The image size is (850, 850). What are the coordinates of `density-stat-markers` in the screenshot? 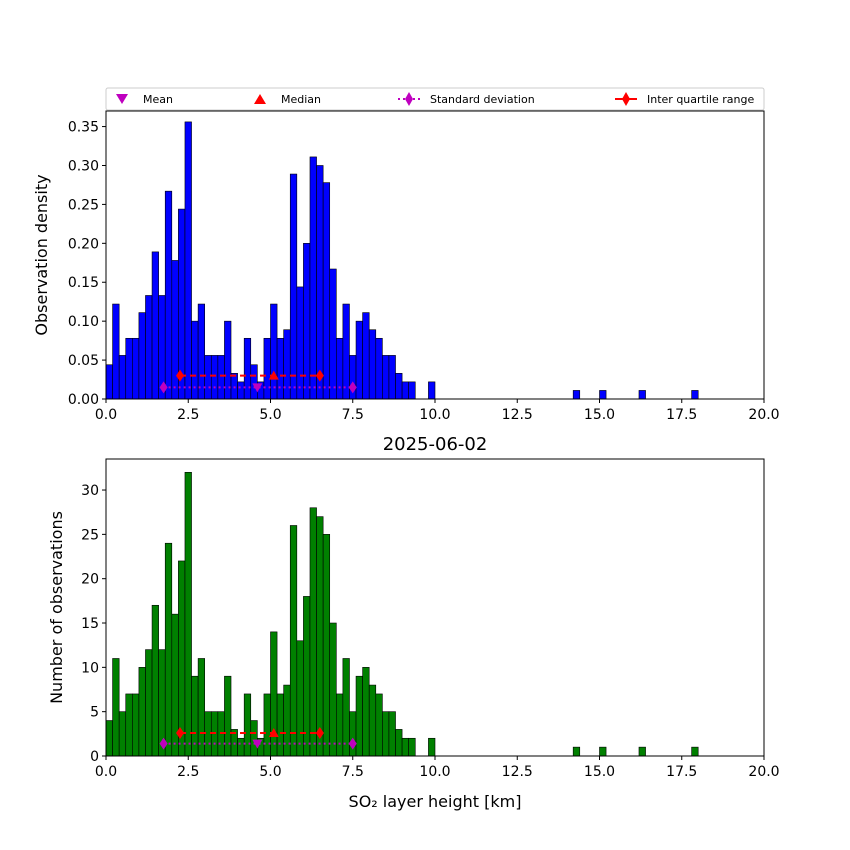 It's located at (258, 381).